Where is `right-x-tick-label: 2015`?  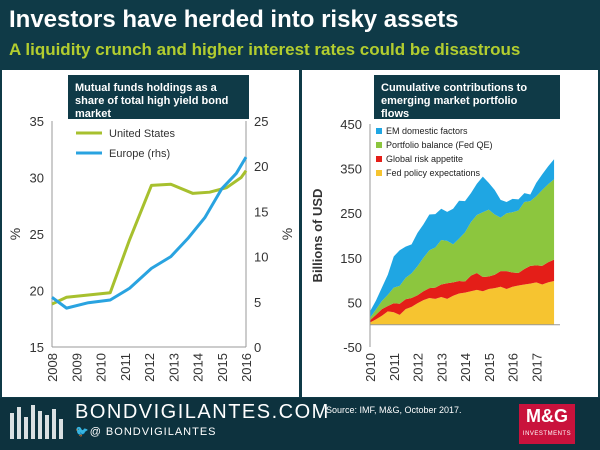 right-x-tick-label: 2015 is located at coordinates (489, 367).